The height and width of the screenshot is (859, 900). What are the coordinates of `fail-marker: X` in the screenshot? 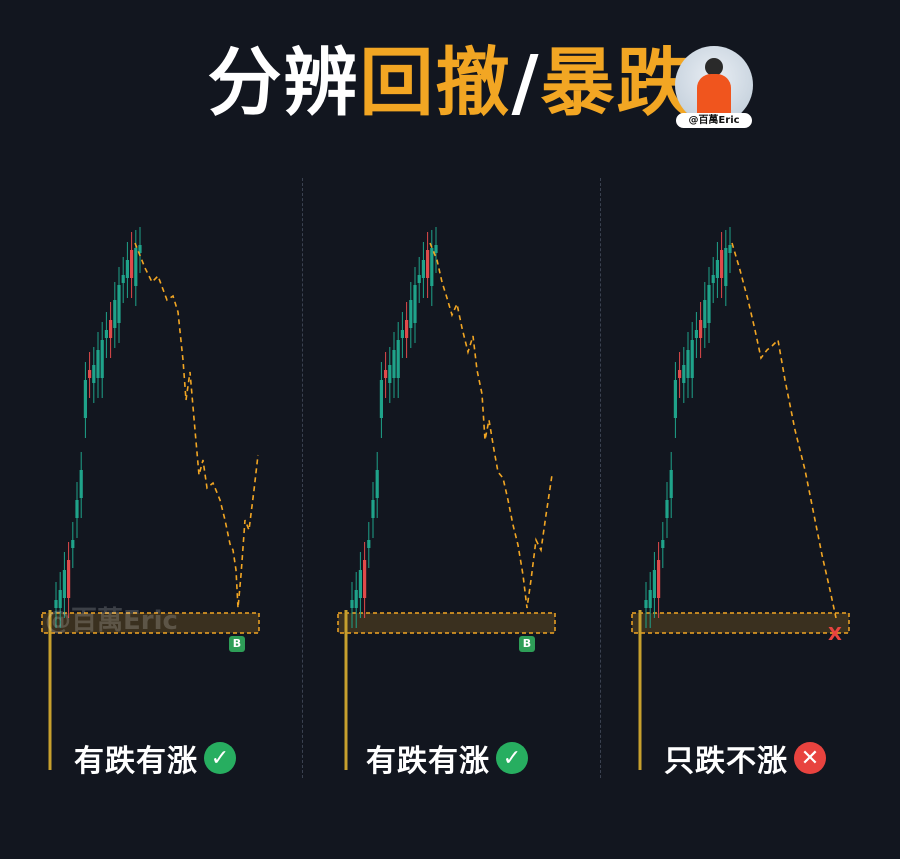 It's located at (835, 634).